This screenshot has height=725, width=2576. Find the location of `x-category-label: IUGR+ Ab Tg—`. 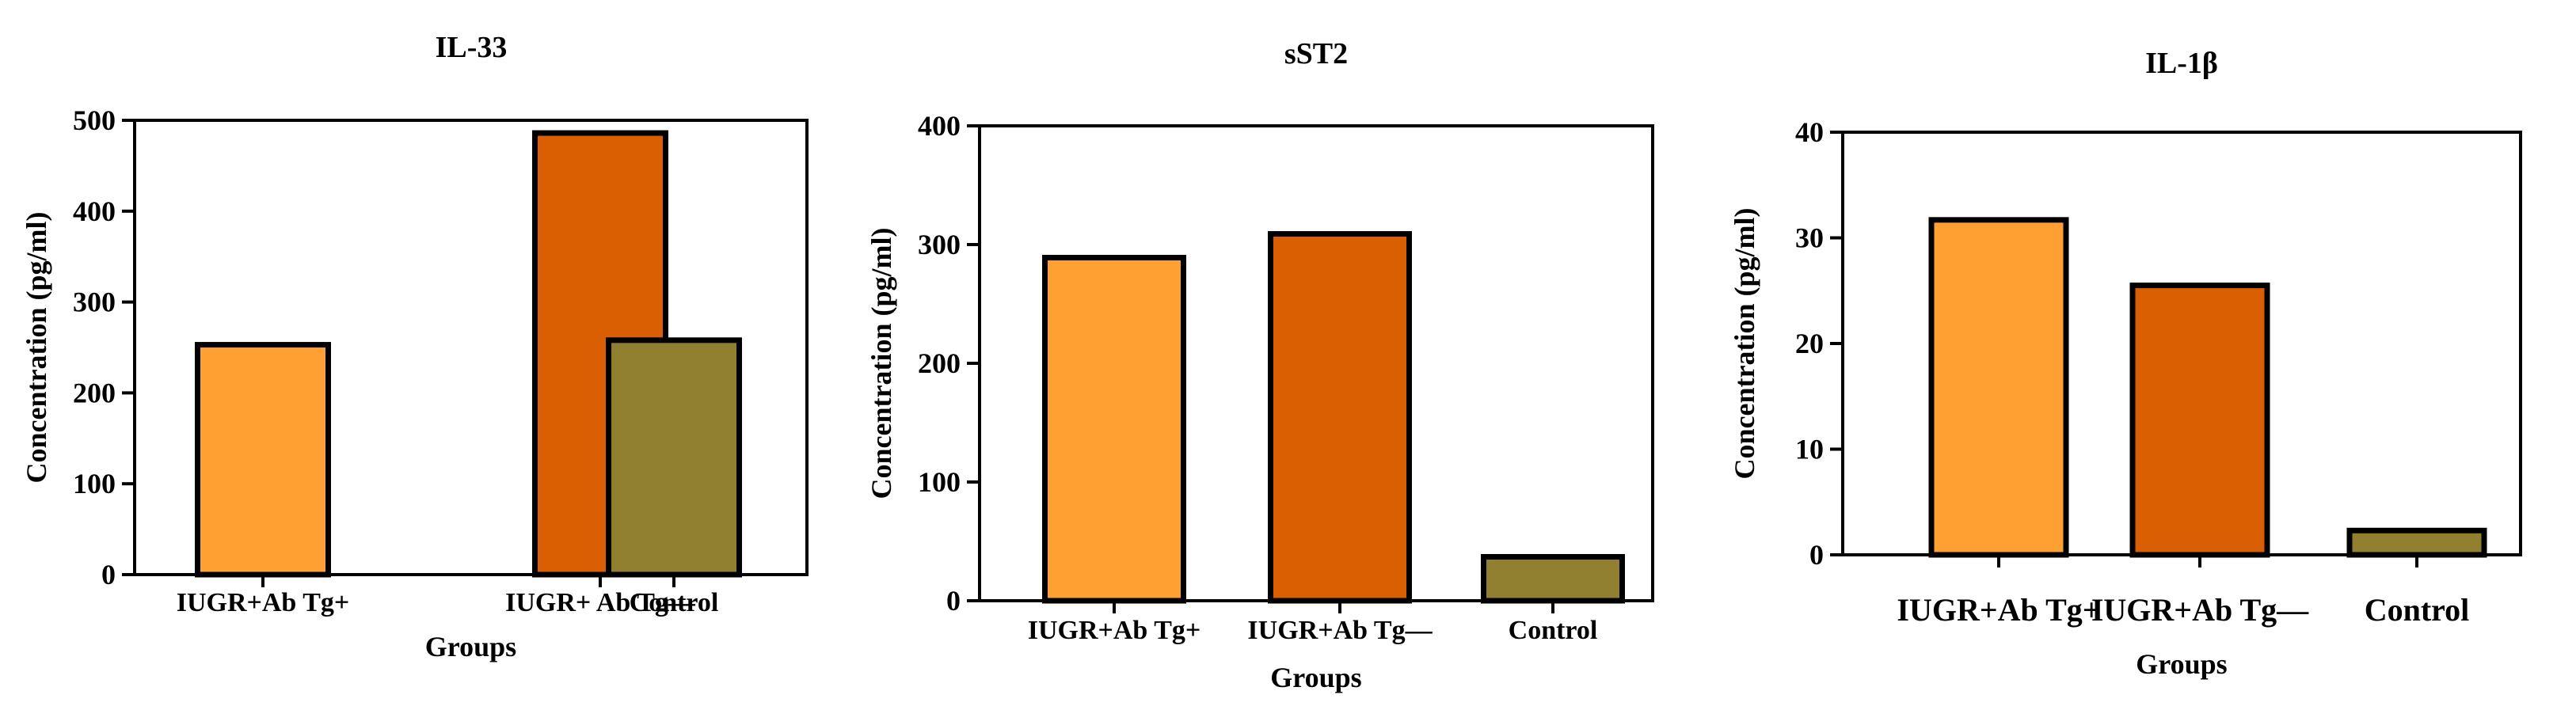

x-category-label: IUGR+ Ab Tg— is located at coordinates (600, 602).